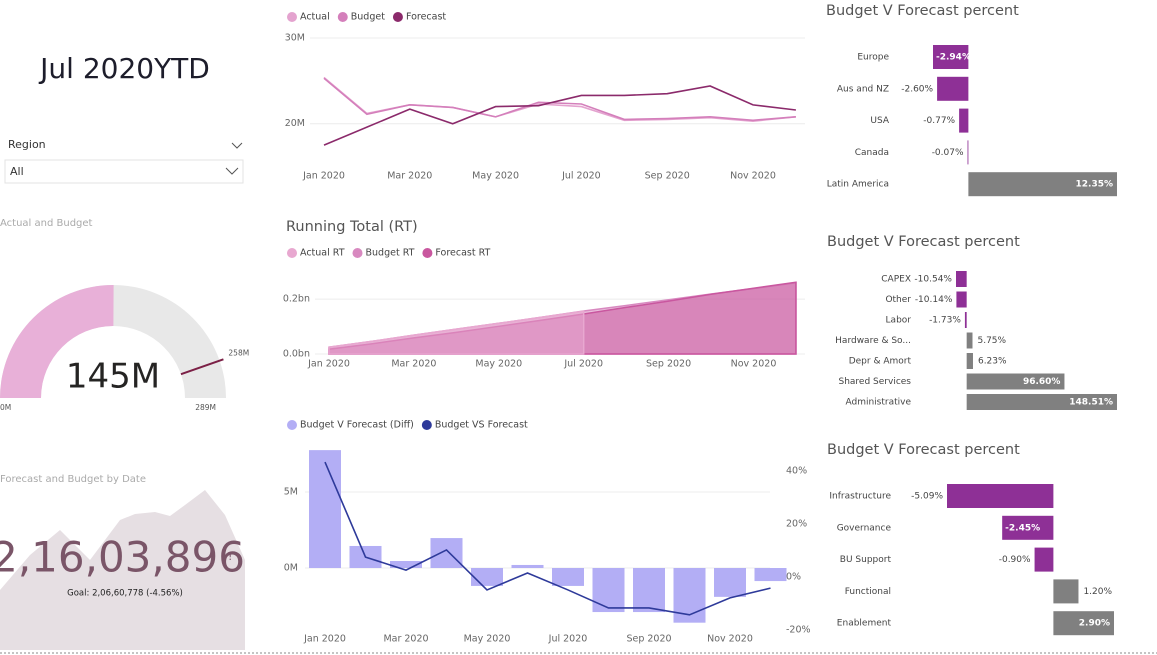 The width and height of the screenshot is (1157, 655). Describe the element at coordinates (73, 479) in the screenshot. I see `kpi-title: Forecast and Budget by Date` at that location.